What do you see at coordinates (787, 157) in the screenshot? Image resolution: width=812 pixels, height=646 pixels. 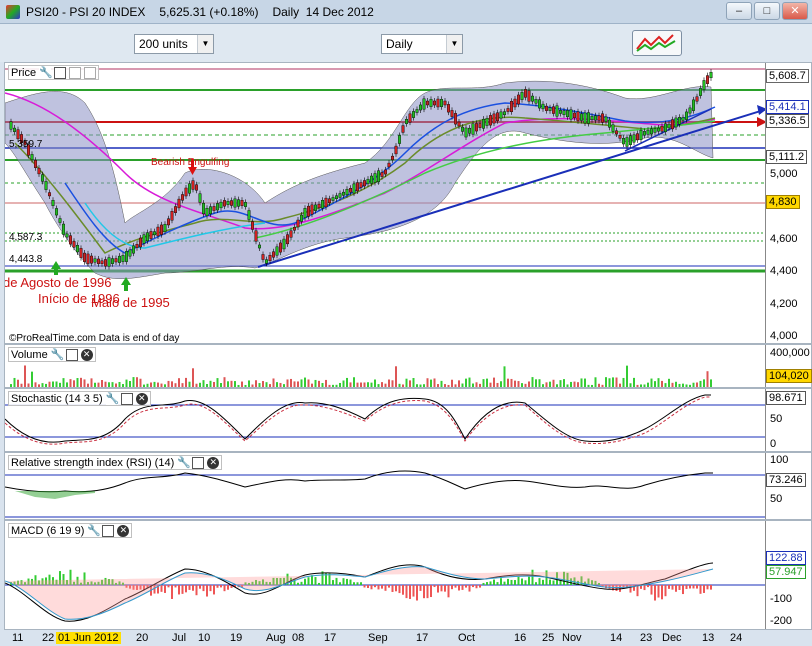 I see `lower-band-tag: 5,111.2` at bounding box center [787, 157].